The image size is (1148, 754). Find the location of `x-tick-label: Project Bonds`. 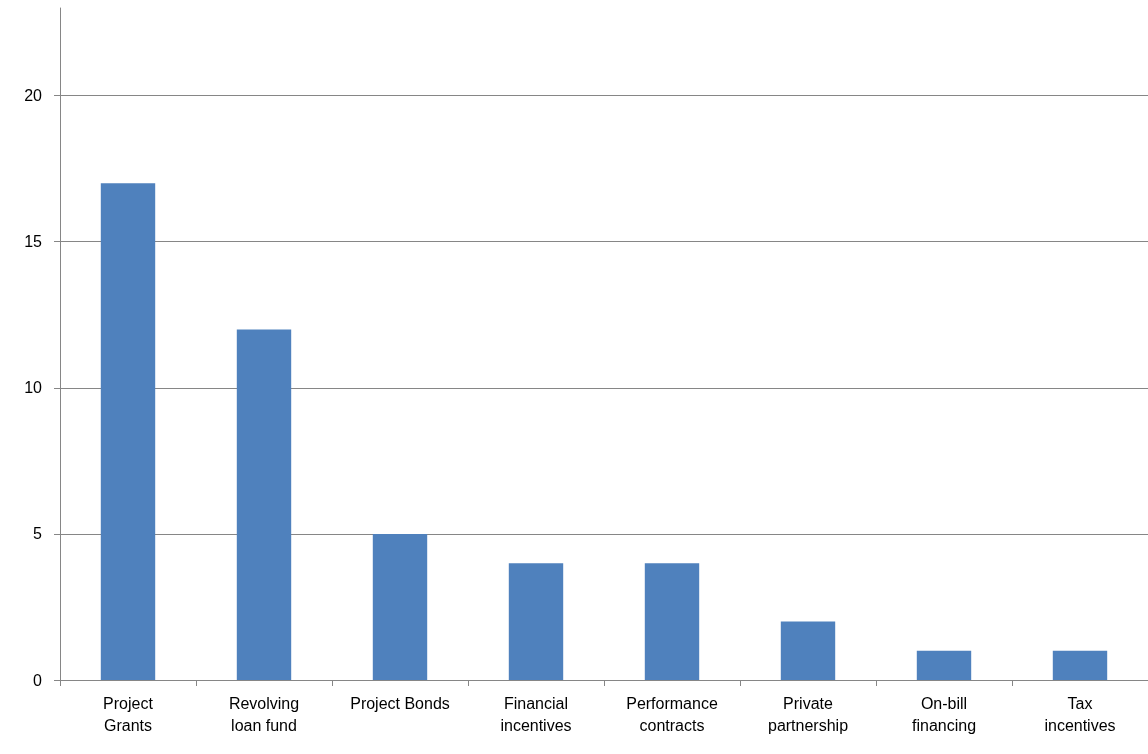

x-tick-label: Project Bonds is located at coordinates (400, 703).